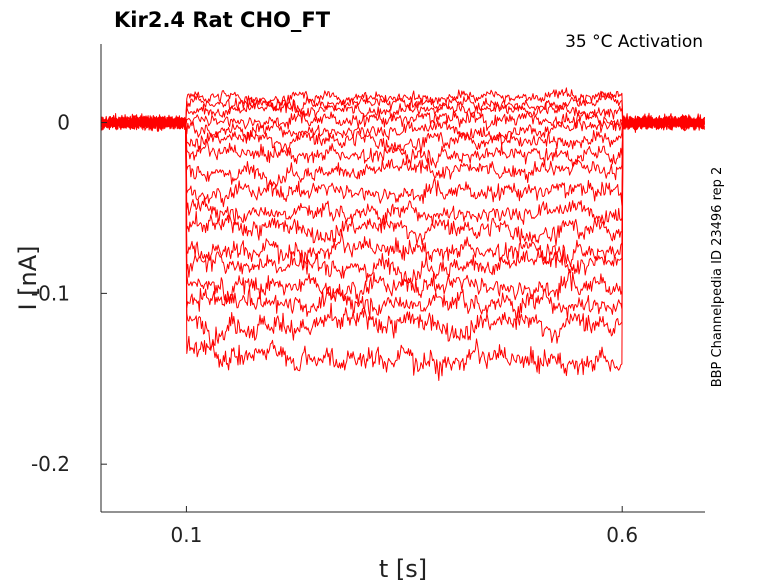 The height and width of the screenshot is (583, 778). I want to click on y-axis-label: I [nA], so click(28, 277).